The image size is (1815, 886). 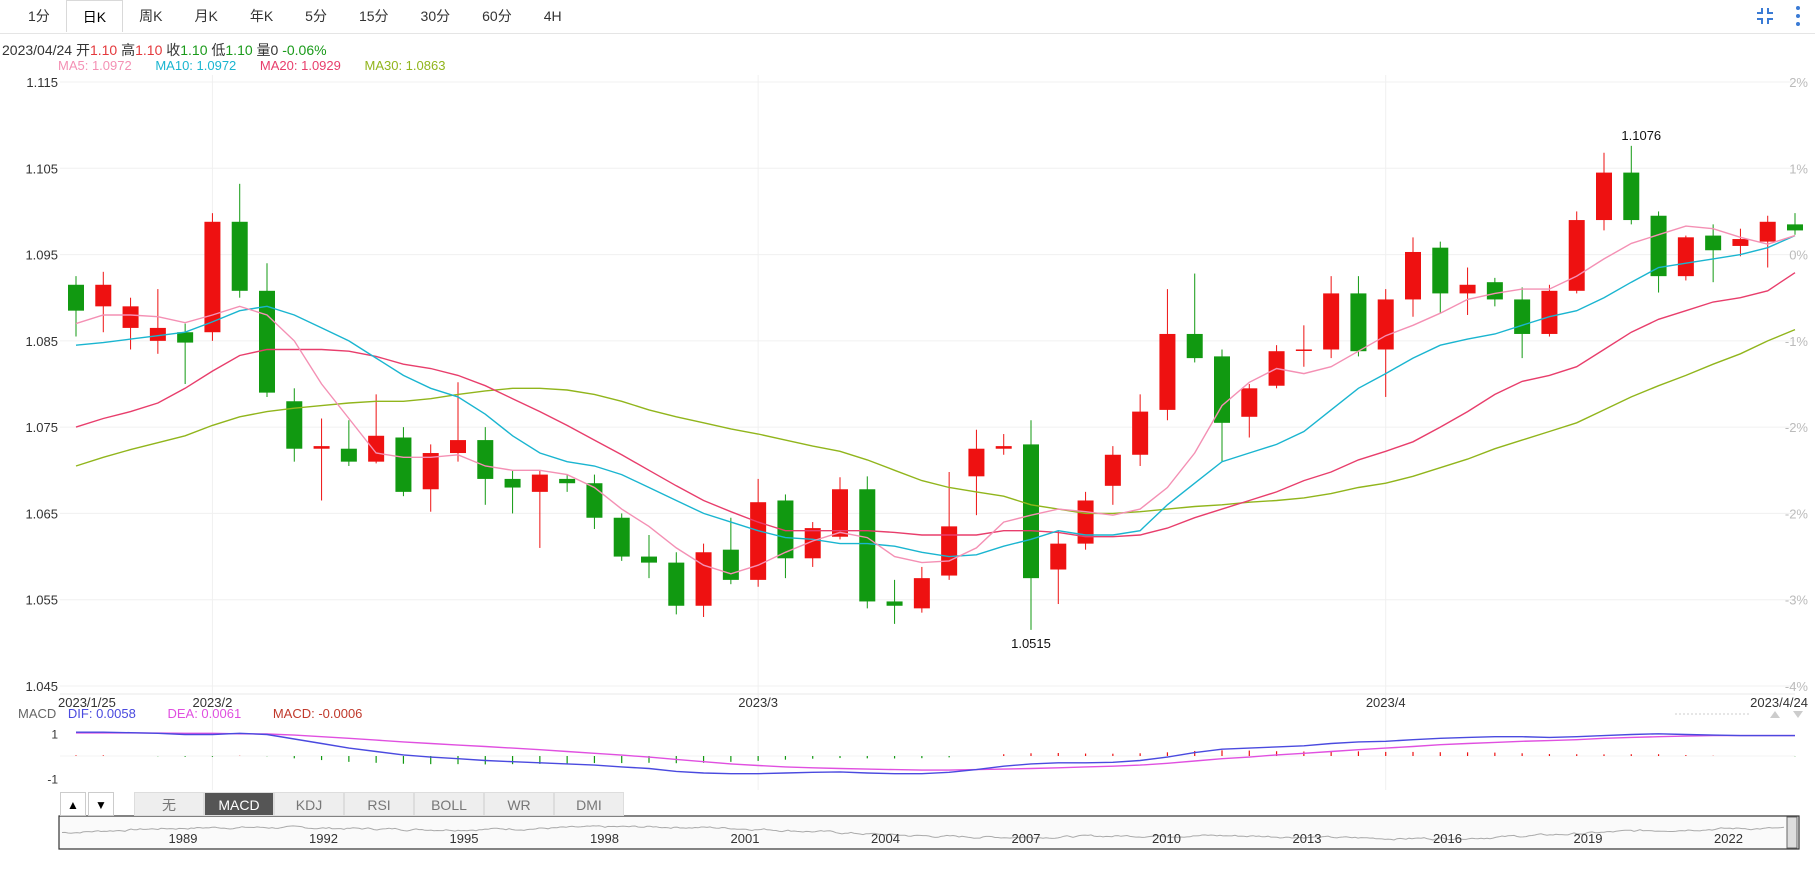 What do you see at coordinates (1588, 838) in the screenshot?
I see `navigator-year-label: 2019` at bounding box center [1588, 838].